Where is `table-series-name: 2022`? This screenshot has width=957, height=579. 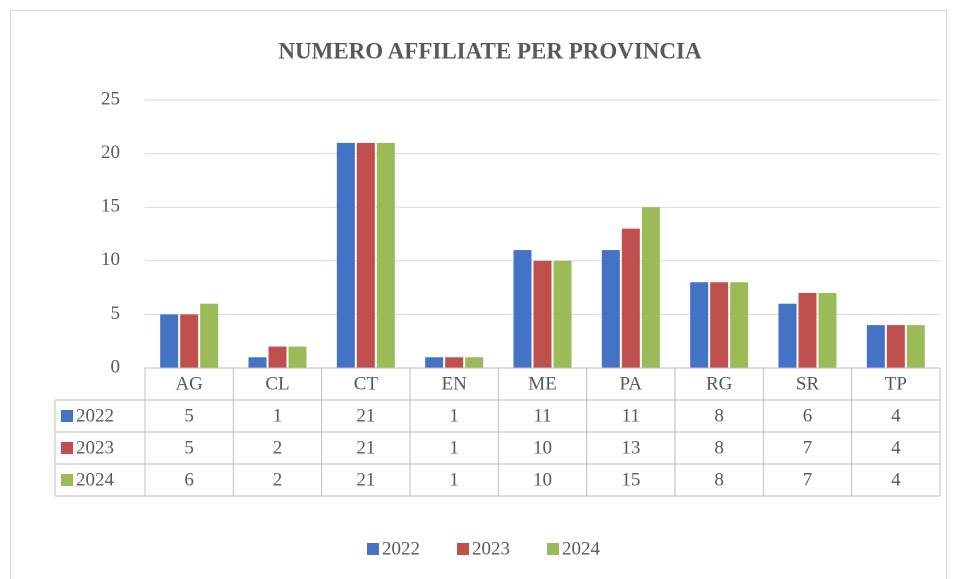 table-series-name: 2022 is located at coordinates (95, 415).